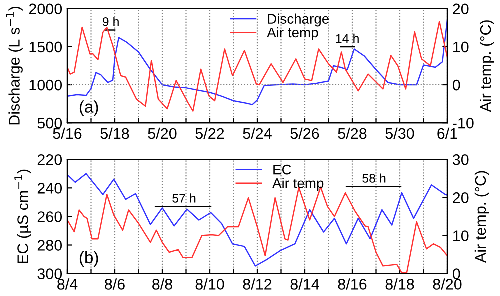 The height and width of the screenshot is (296, 500). Describe the element at coordinates (347, 38) in the screenshot. I see `annotation: 14 h` at that location.